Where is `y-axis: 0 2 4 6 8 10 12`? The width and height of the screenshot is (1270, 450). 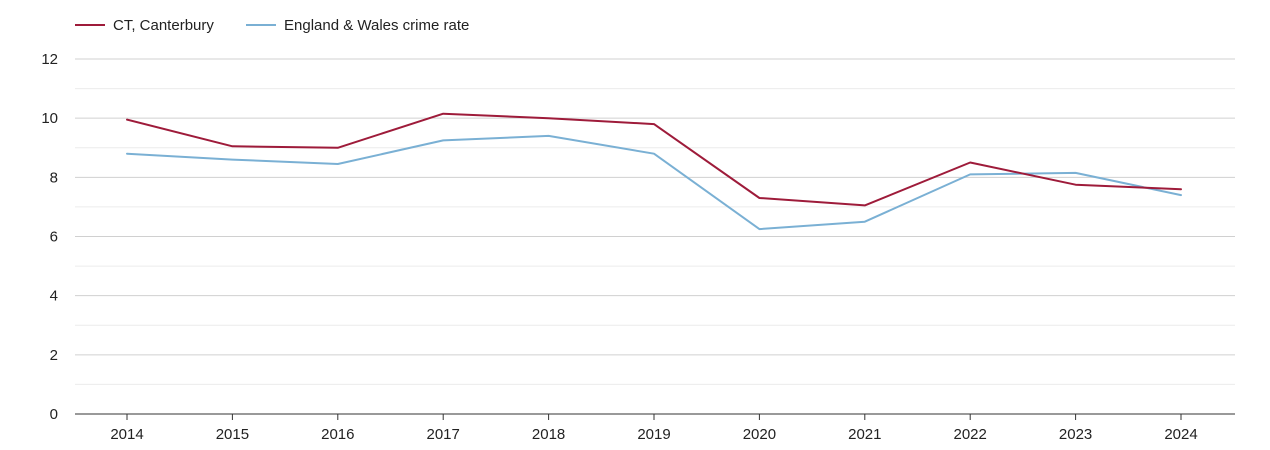
y-axis: 0 2 4 6 8 10 12 is located at coordinates (49, 237).